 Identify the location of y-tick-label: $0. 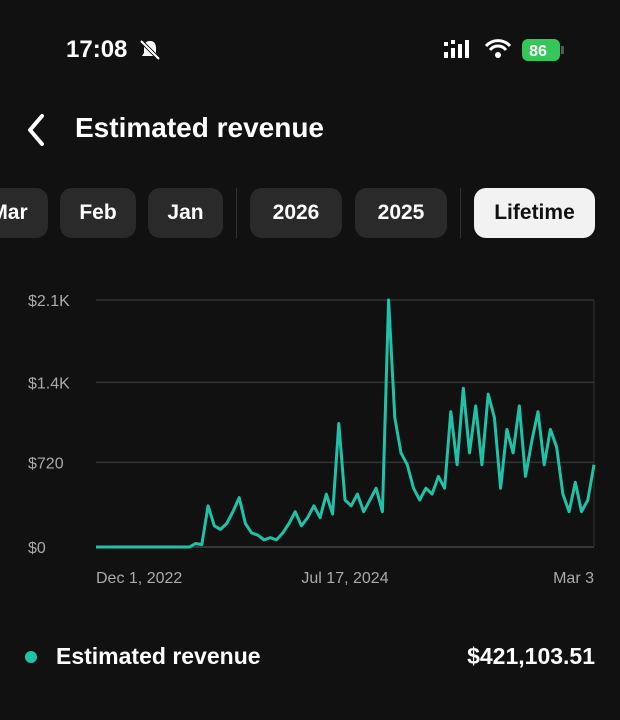
(37, 548).